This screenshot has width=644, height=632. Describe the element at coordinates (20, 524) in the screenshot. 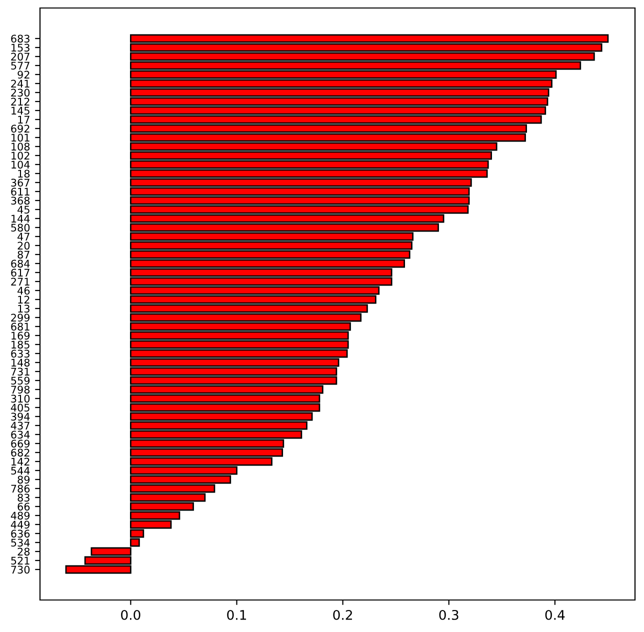

I see `y-tick-label: 449` at that location.